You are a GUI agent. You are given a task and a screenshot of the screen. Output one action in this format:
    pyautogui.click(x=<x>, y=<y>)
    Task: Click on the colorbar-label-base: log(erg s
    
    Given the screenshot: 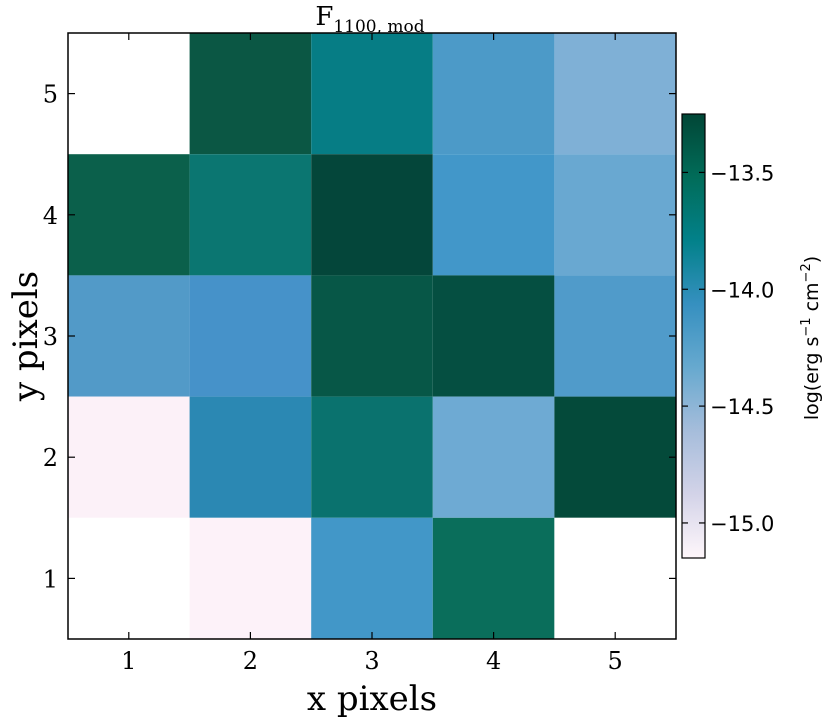 What is the action you would take?
    pyautogui.click(x=812, y=379)
    